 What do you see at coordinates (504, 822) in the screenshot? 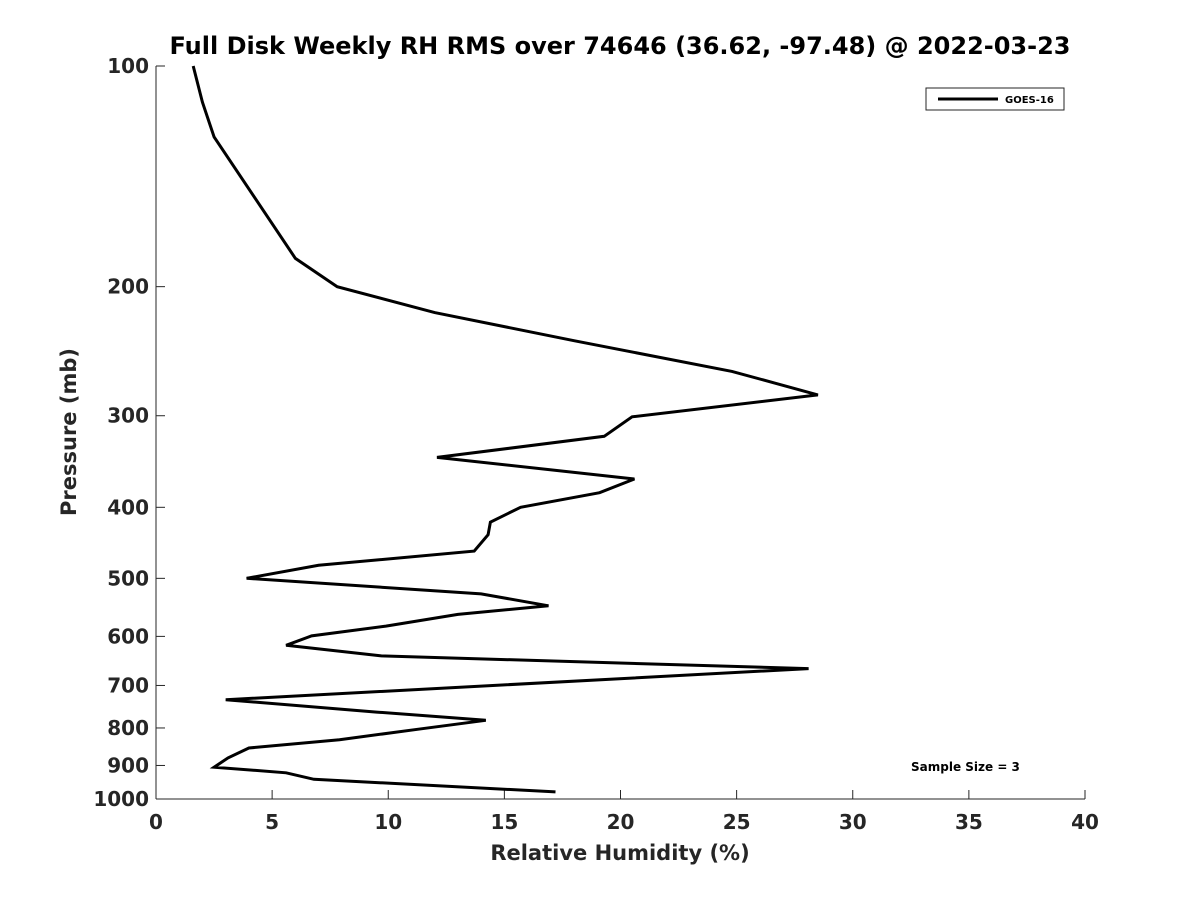
I see `x-tick-label: 15` at bounding box center [504, 822].